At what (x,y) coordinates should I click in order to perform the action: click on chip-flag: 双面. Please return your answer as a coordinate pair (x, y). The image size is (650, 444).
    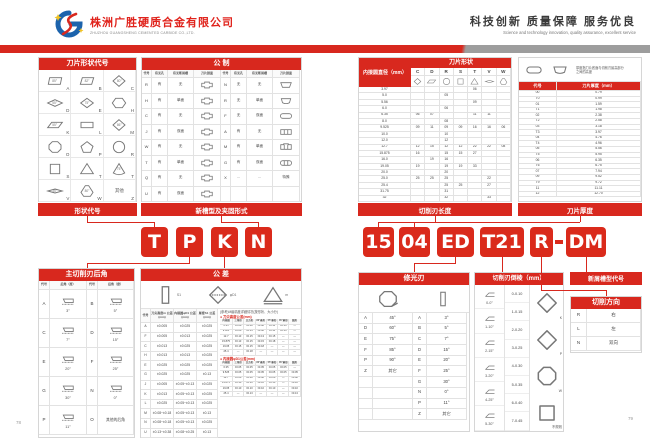
    Looking at the image, I should click on (181, 132).